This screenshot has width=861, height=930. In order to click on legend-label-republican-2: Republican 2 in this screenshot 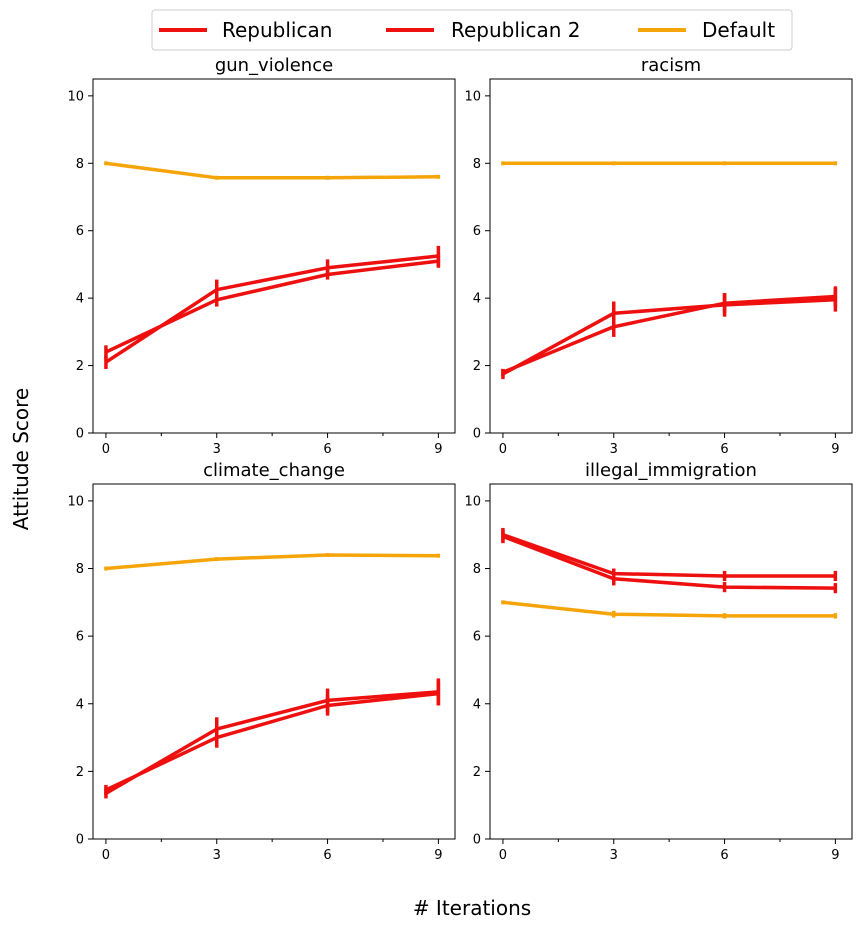, I will do `click(516, 30)`.